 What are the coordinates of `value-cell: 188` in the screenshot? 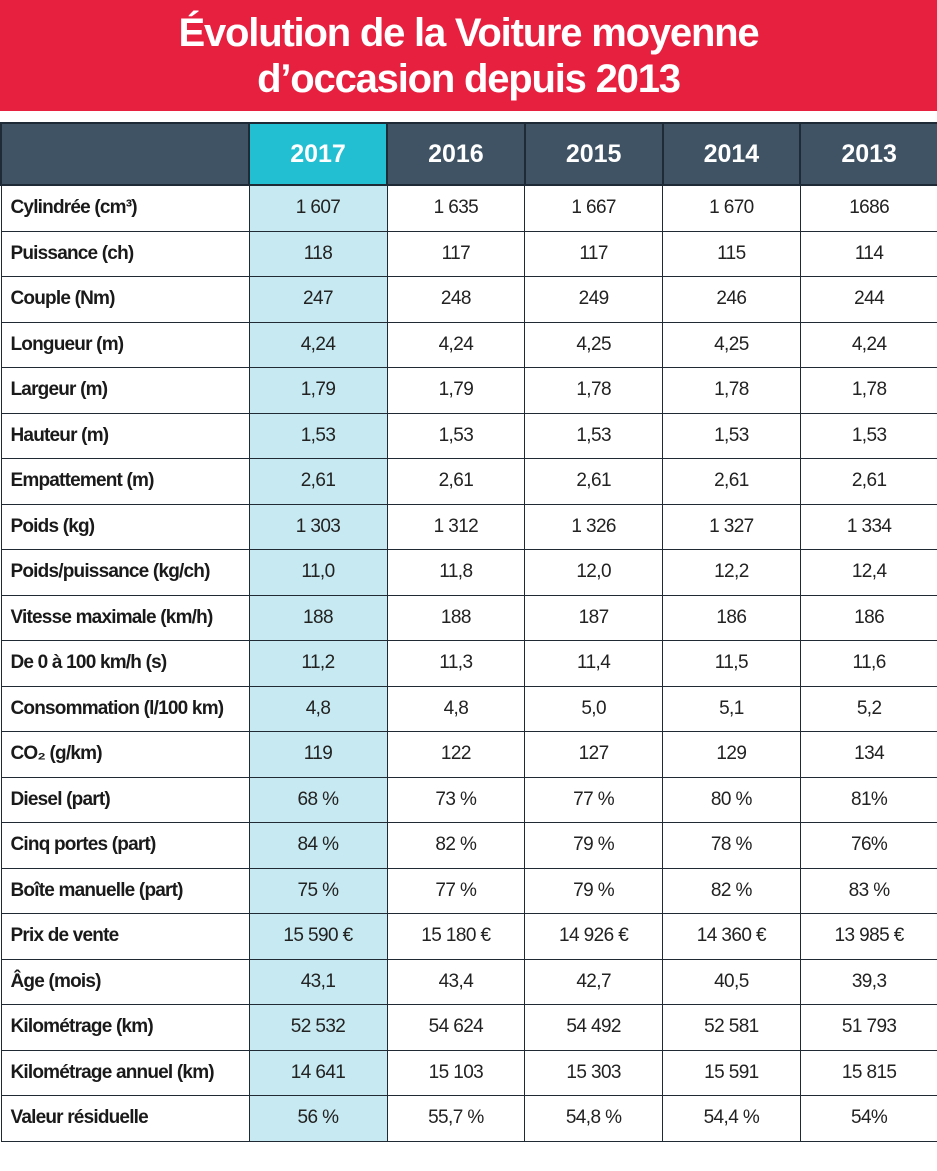 It's located at (318, 617).